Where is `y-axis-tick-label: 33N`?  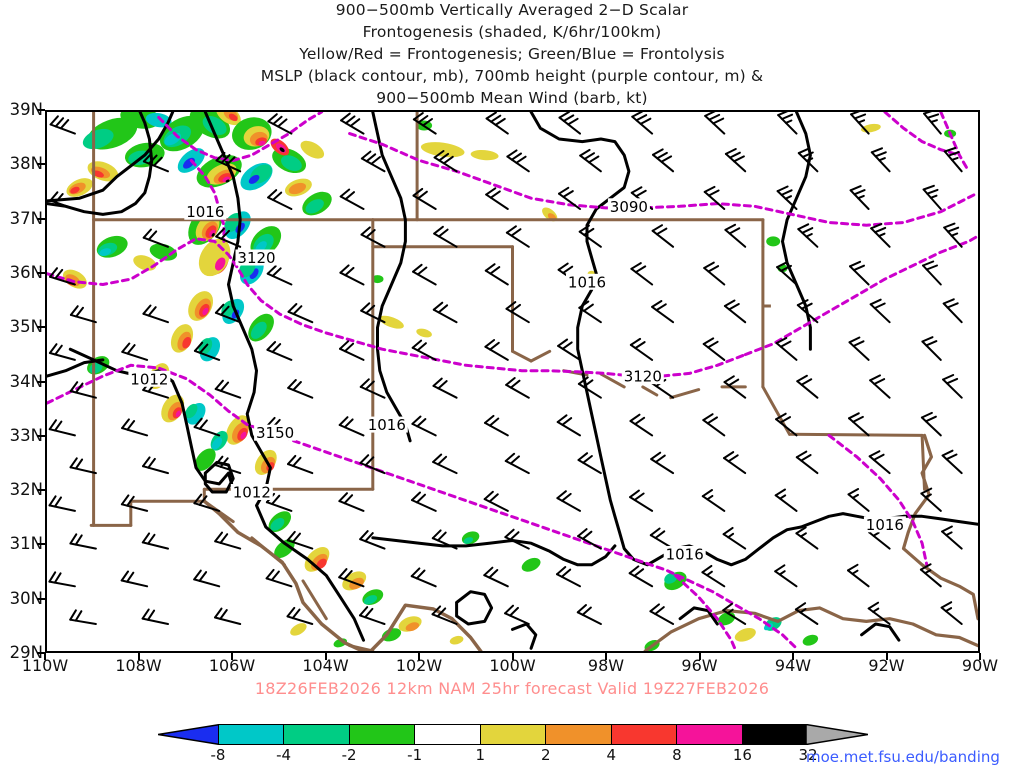 y-axis-tick-label: 33N is located at coordinates (26, 435).